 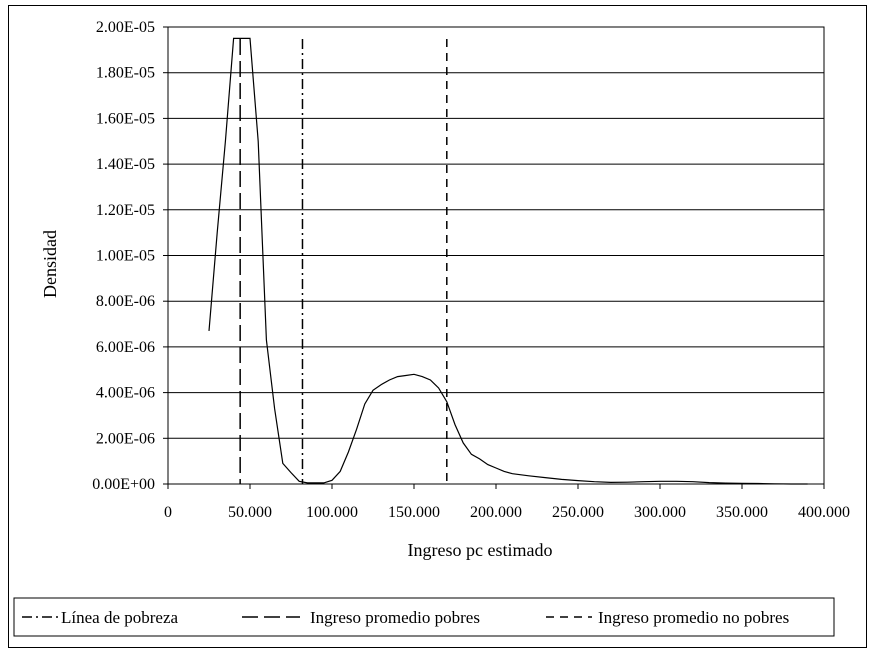 I want to click on x-tick-label: 300.000, so click(x=660, y=512).